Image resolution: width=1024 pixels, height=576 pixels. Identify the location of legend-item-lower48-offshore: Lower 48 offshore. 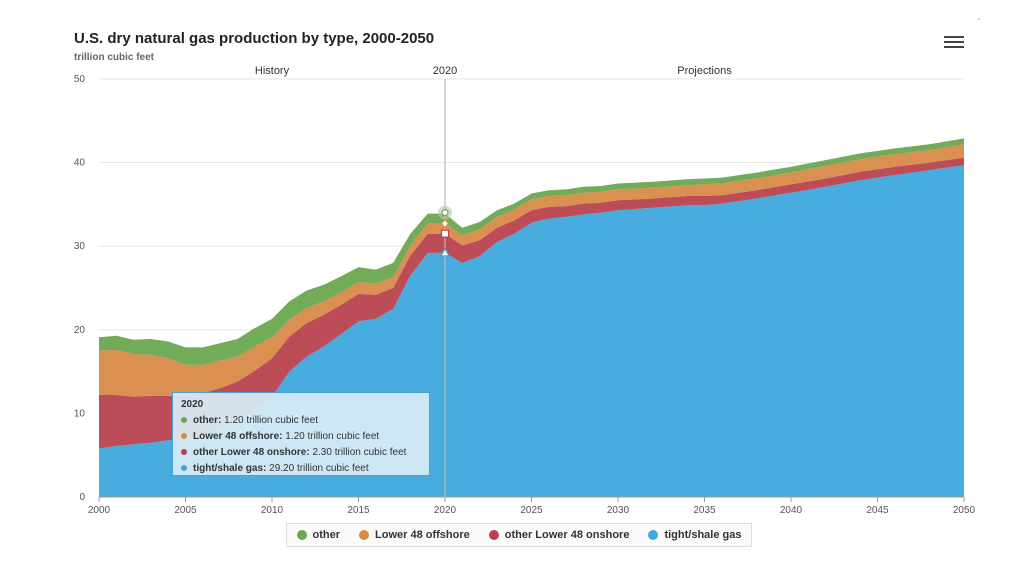
(414, 535).